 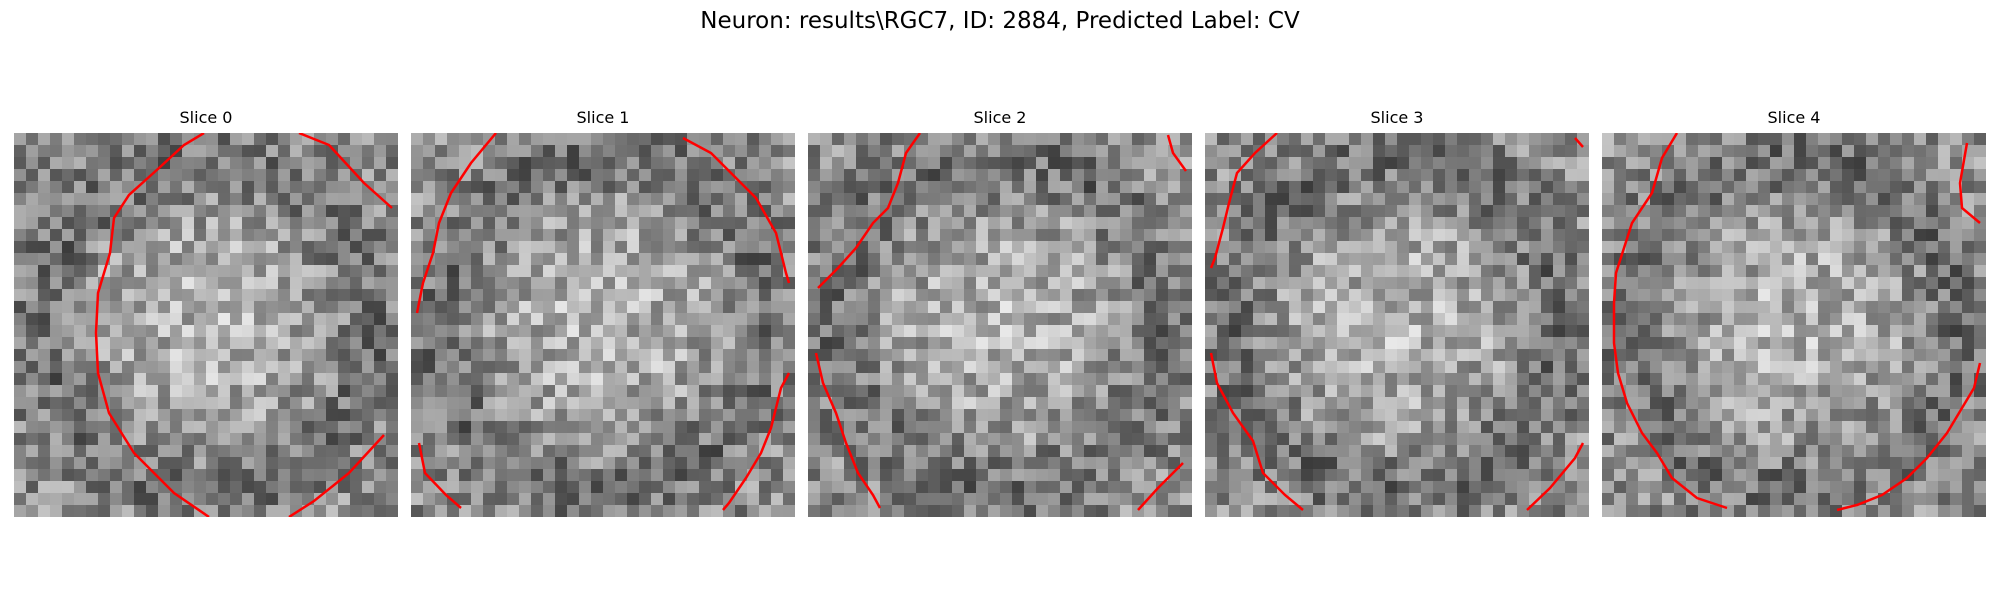 What do you see at coordinates (1670, 321) in the screenshot?
I see `contour-line-4a` at bounding box center [1670, 321].